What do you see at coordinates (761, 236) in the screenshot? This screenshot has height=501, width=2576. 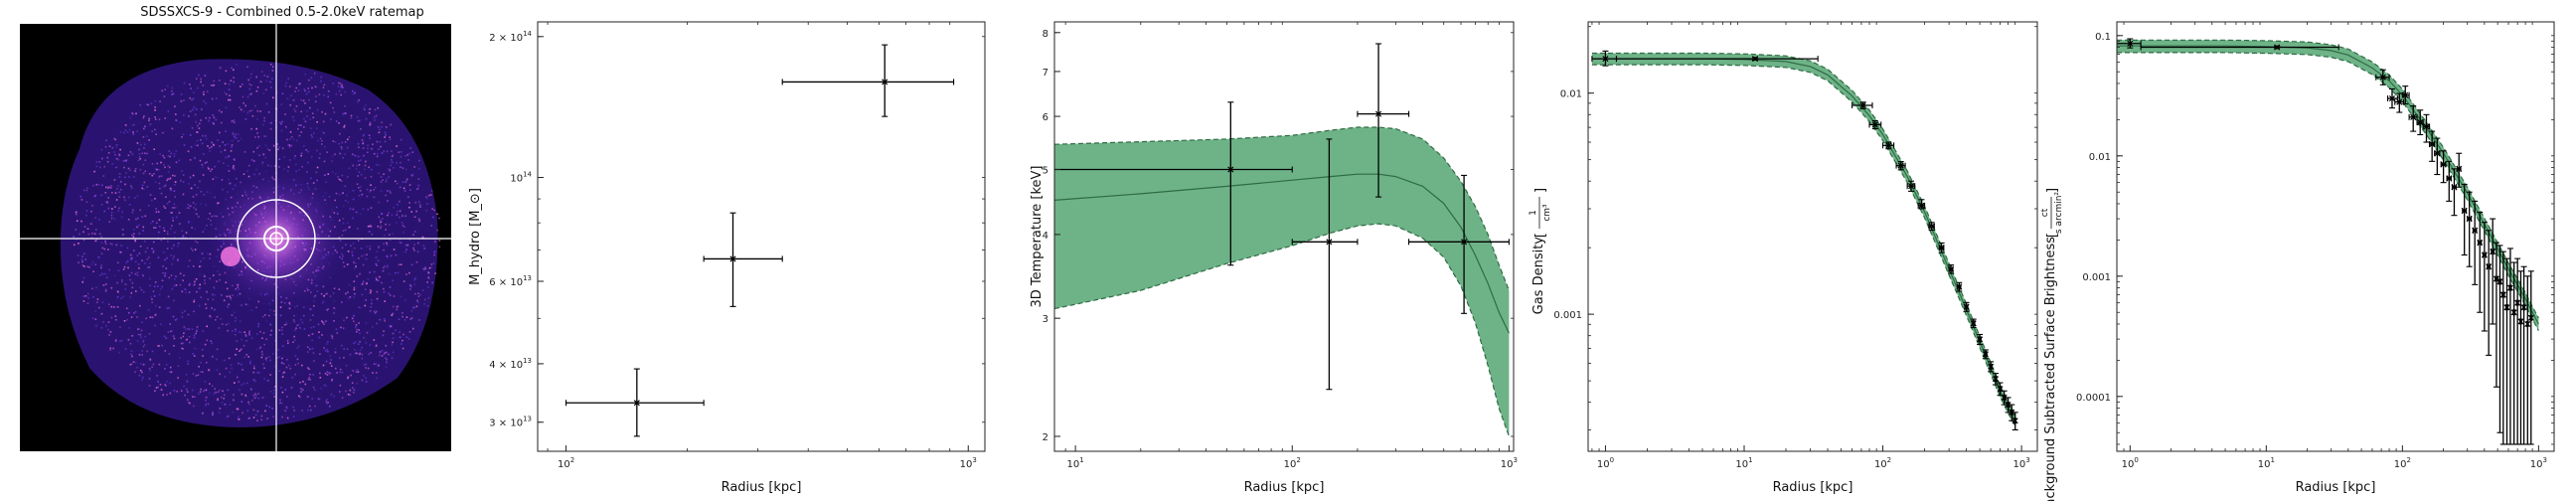 I see `plot-area` at bounding box center [761, 236].